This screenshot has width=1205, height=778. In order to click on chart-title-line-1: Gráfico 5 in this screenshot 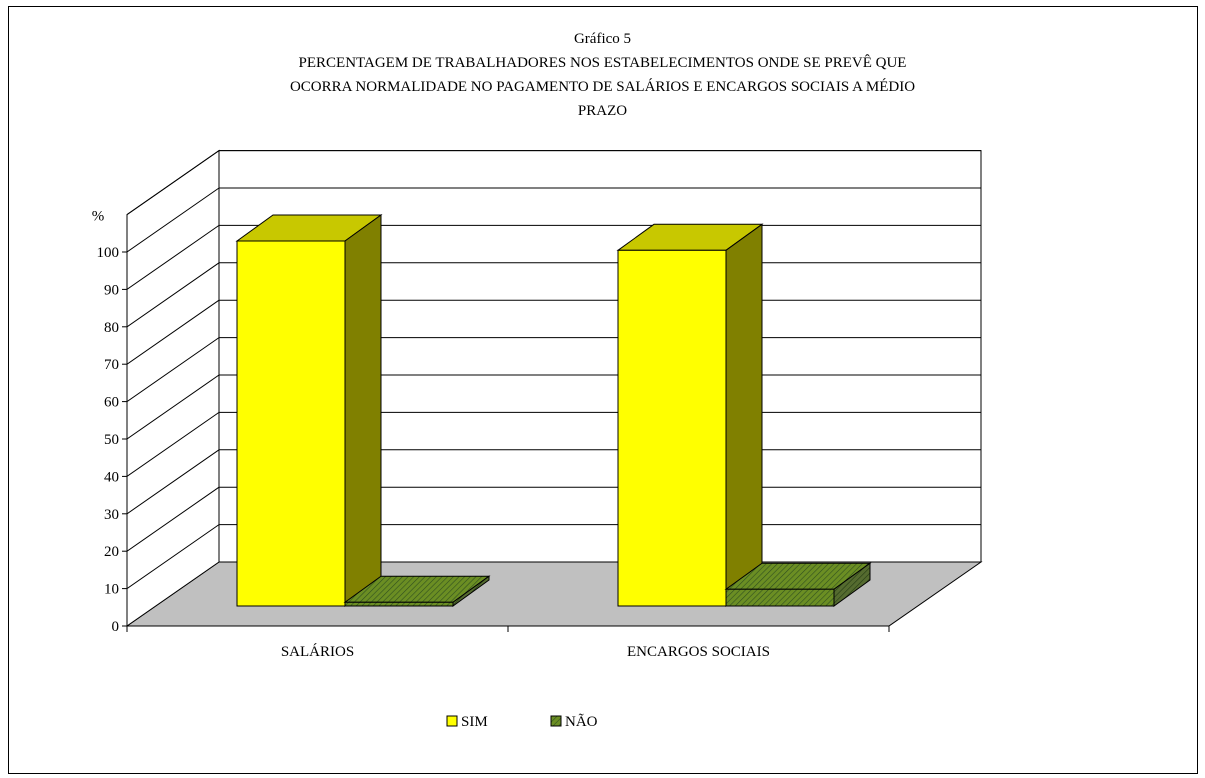, I will do `click(602, 39)`.